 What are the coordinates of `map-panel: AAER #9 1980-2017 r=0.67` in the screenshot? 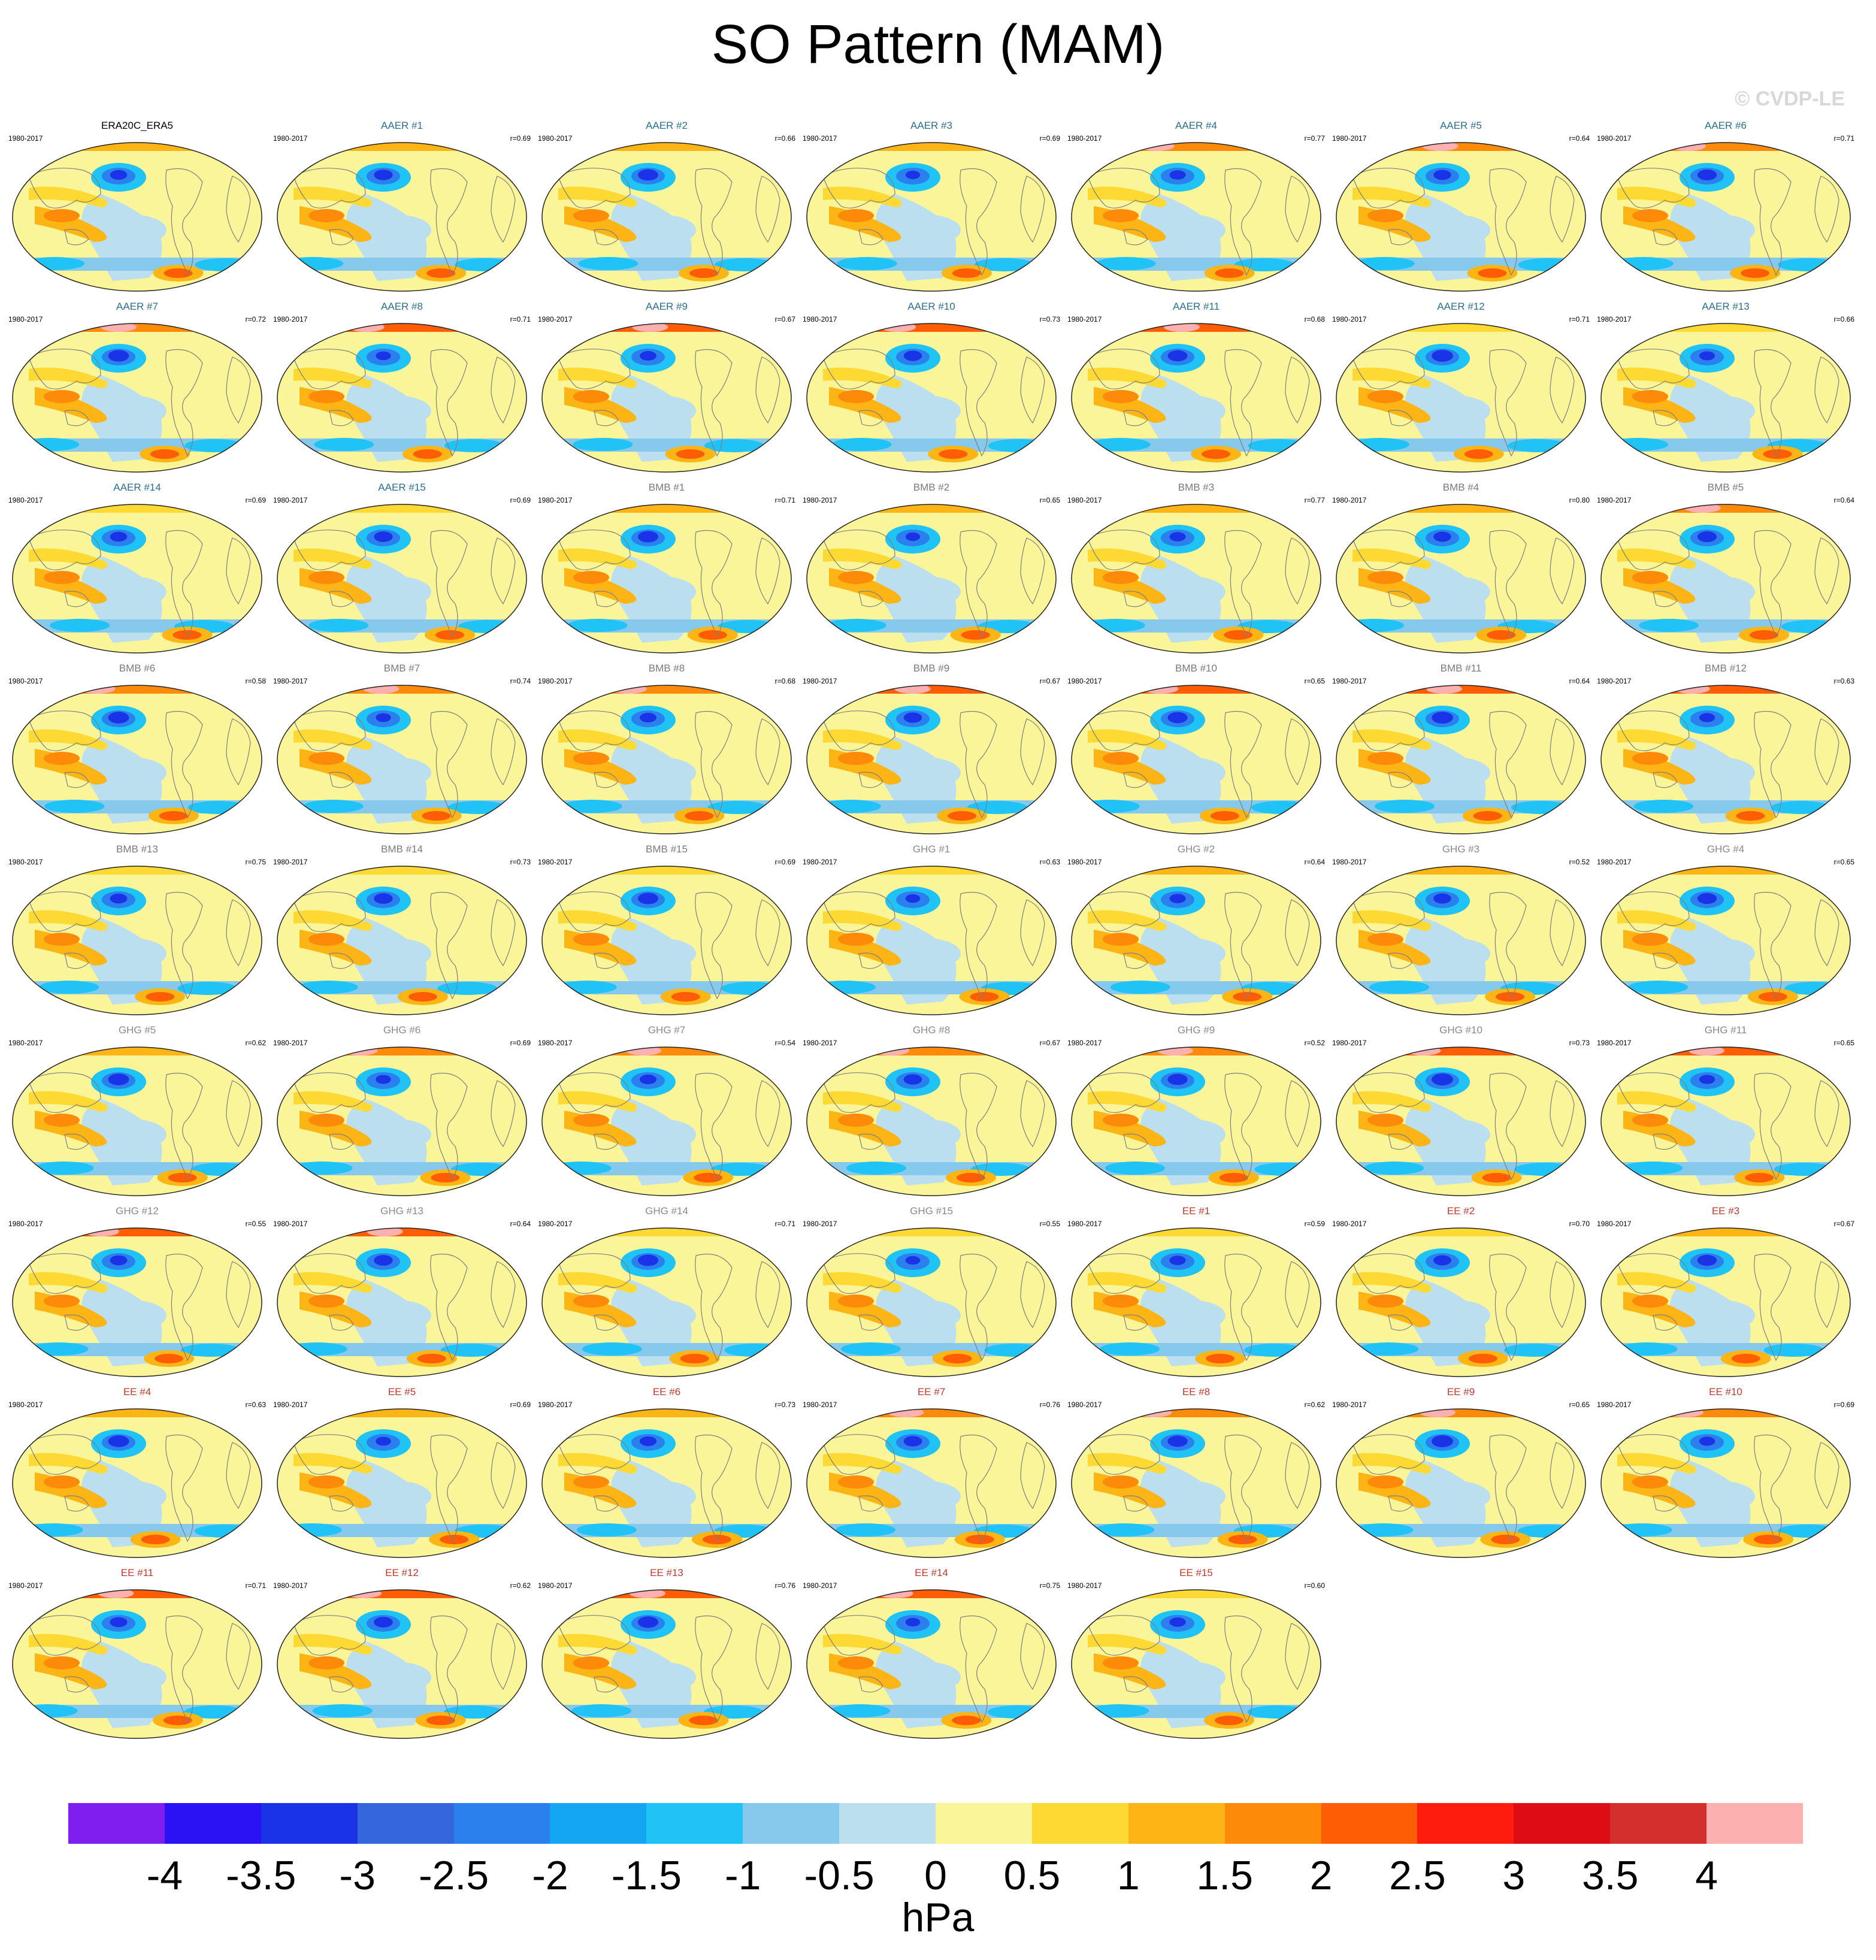 It's located at (666, 391).